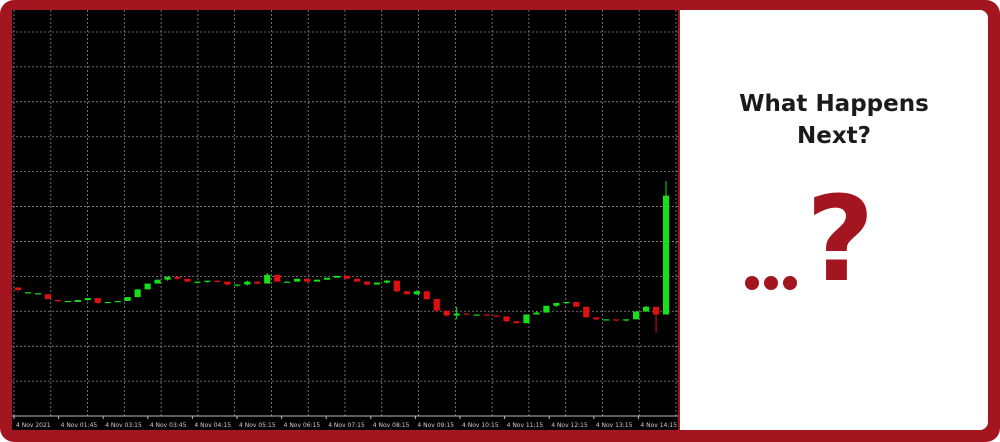  I want to click on x-tick-label: 4 Nov 01:45, so click(79, 425).